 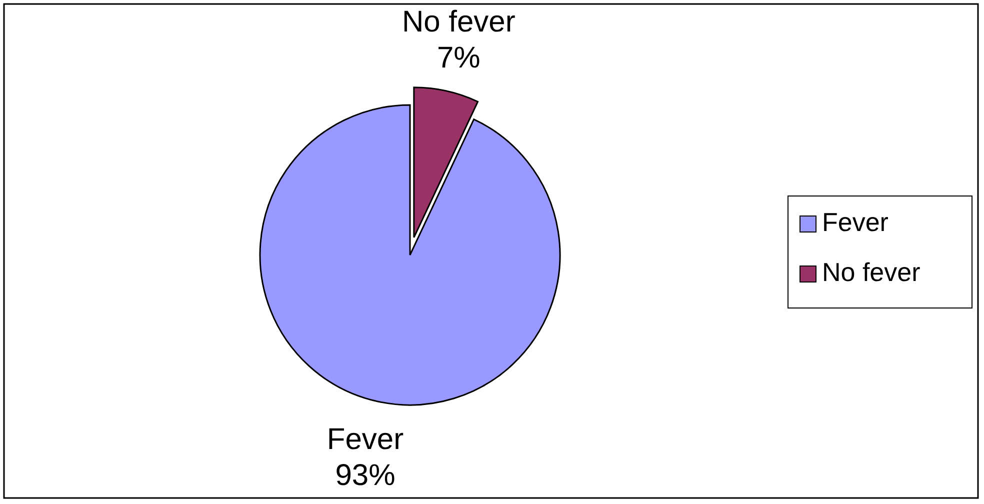 What do you see at coordinates (871, 272) in the screenshot?
I see `legend-label: No fever` at bounding box center [871, 272].